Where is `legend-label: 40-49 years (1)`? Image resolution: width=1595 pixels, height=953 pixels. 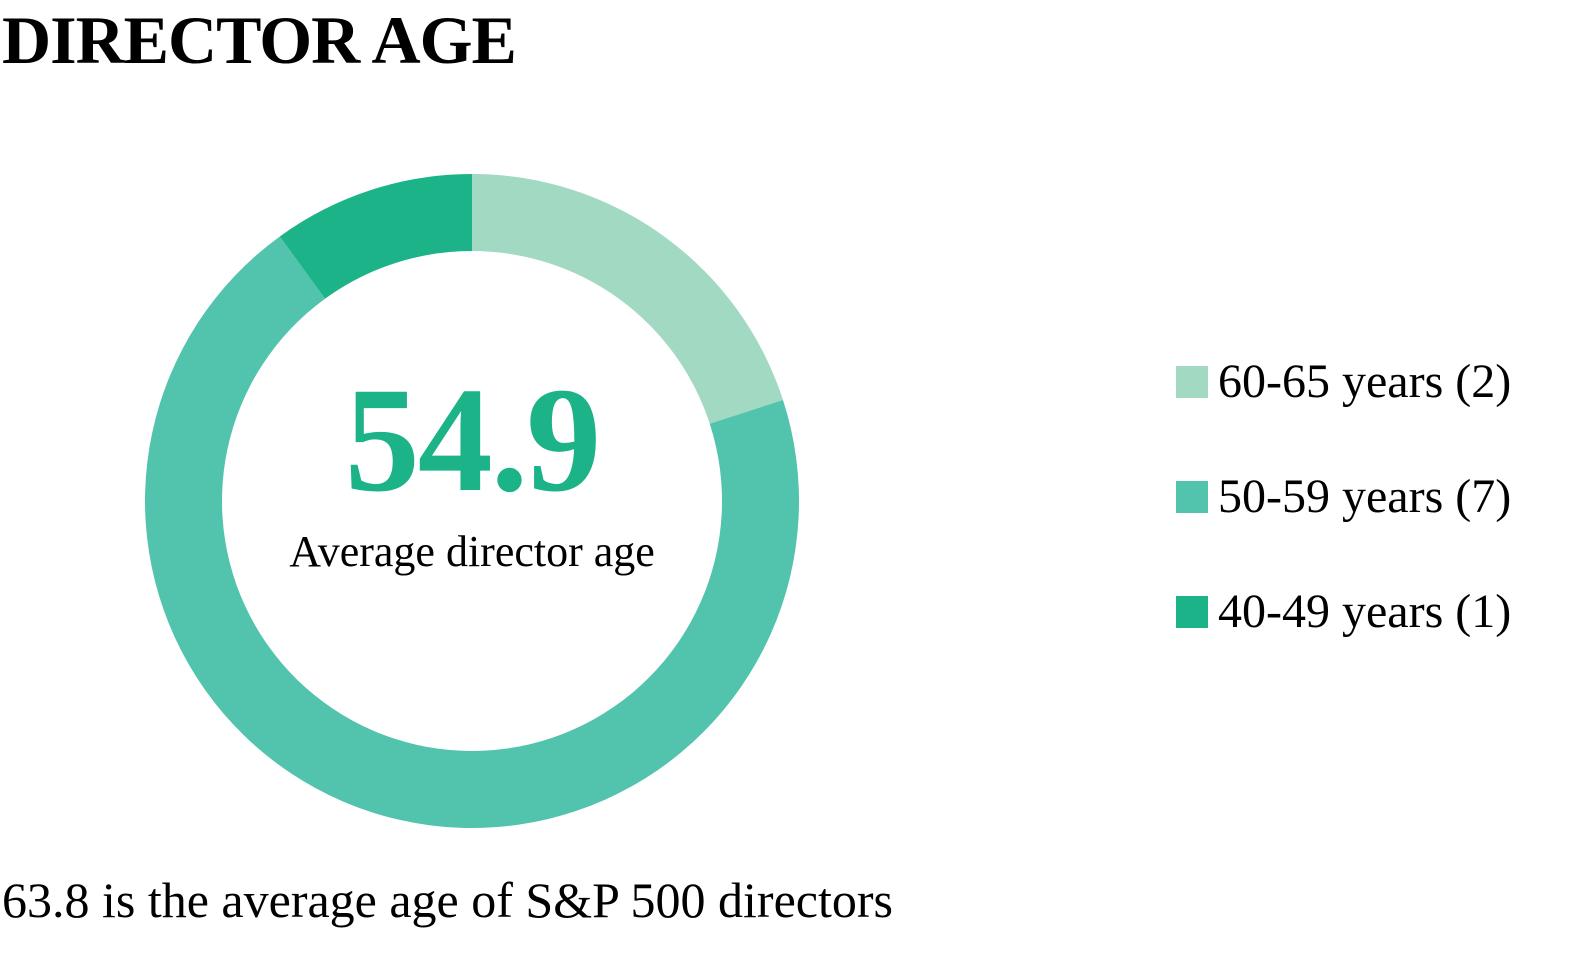 legend-label: 40-49 years (1) is located at coordinates (1365, 611).